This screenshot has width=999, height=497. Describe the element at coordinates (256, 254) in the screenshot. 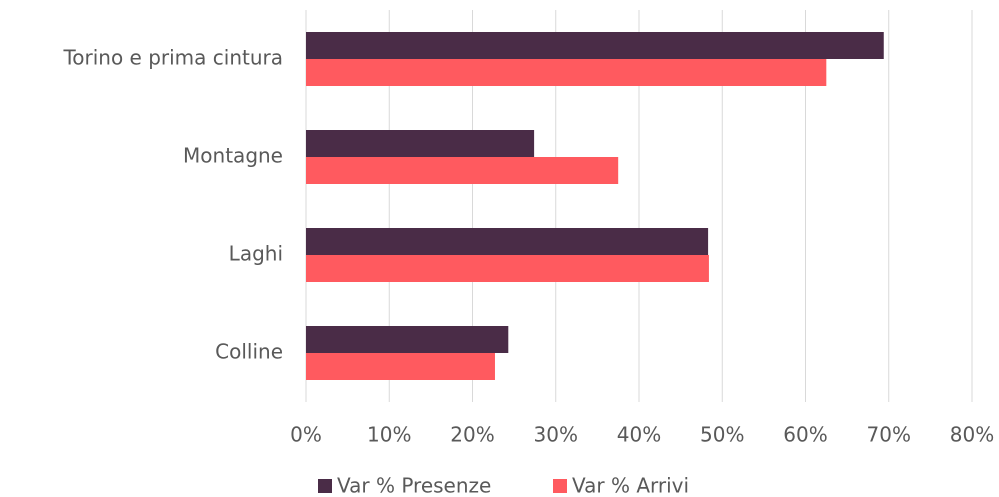

I see `y-tick-label: Laghi` at that location.